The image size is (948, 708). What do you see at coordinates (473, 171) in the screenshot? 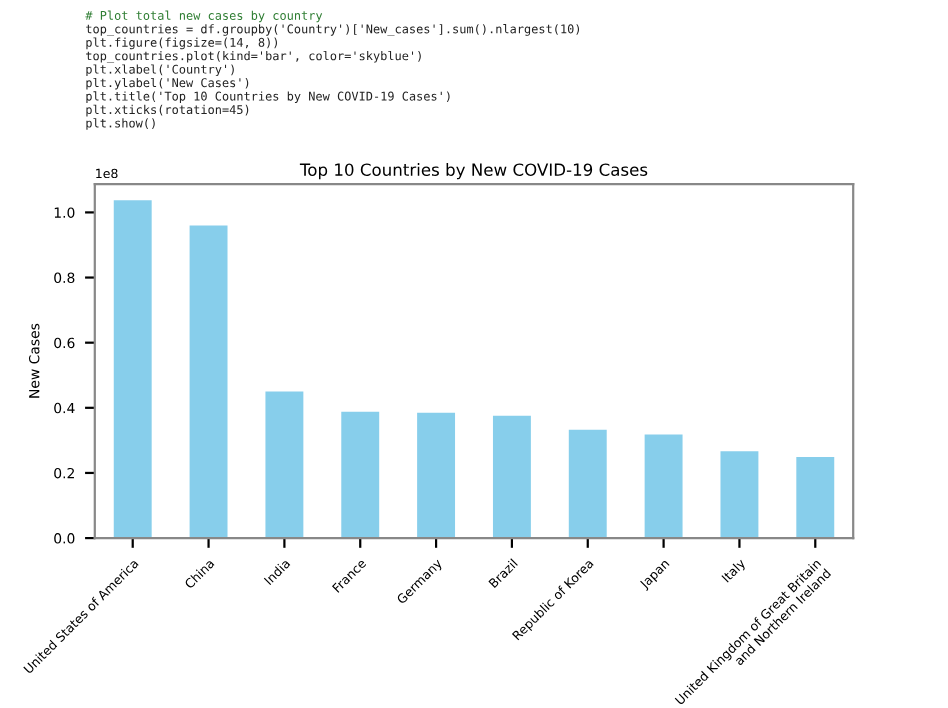
I see `chart-title: Top 10 Countries by New COVID-19 Cases` at bounding box center [473, 171].